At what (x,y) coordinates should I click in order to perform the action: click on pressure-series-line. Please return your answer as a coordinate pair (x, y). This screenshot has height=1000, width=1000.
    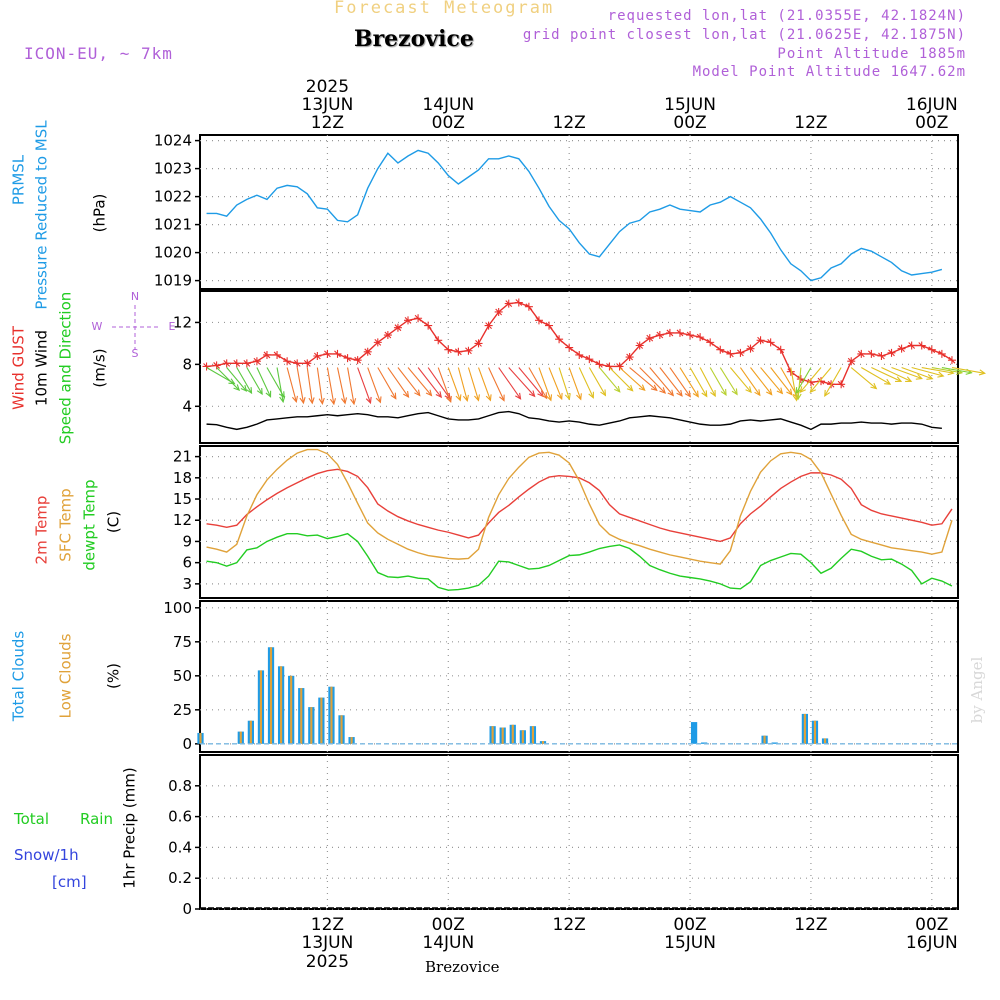
    Looking at the image, I should click on (574, 215).